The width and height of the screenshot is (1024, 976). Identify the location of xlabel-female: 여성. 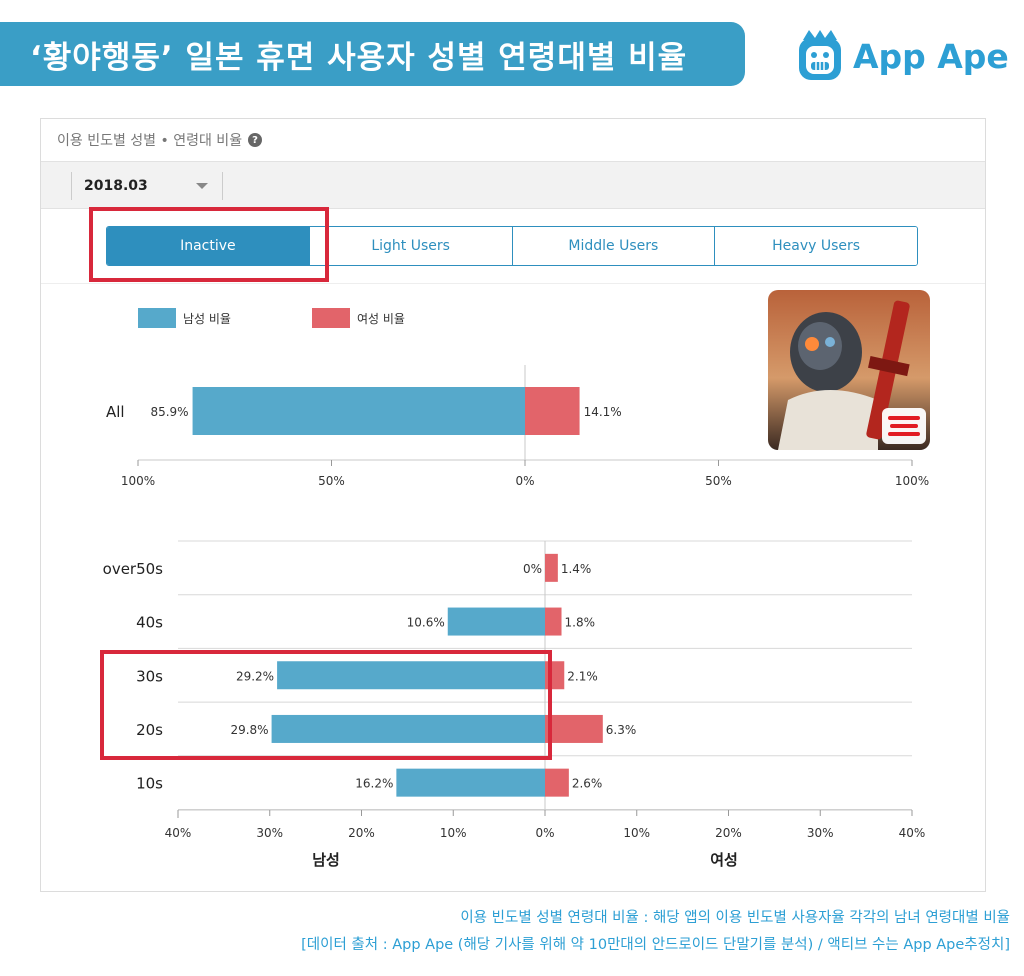
(724, 860).